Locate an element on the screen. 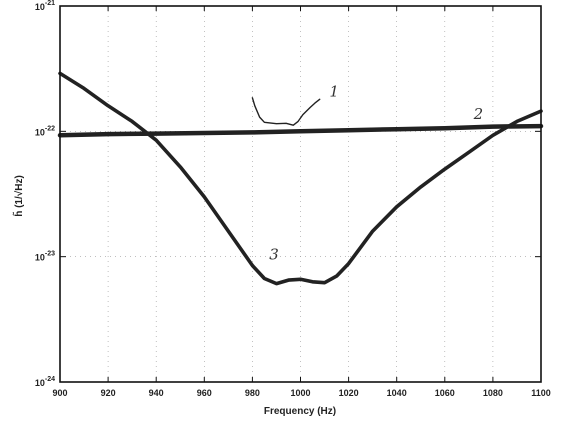 Image resolution: width=575 pixels, height=436 pixels. x-tick-label: 1020 is located at coordinates (349, 393).